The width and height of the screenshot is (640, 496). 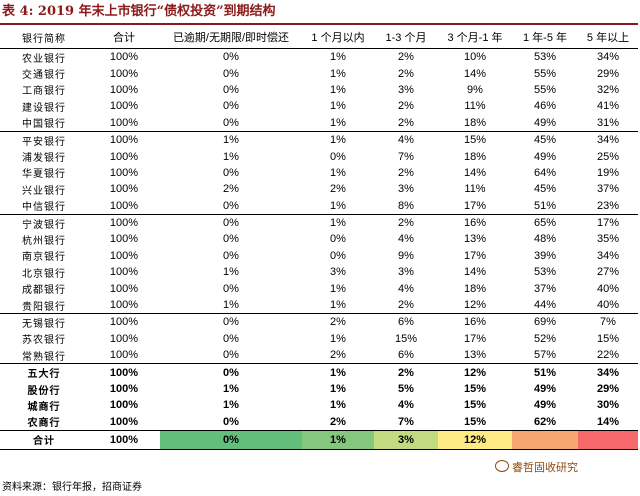 What do you see at coordinates (608, 106) in the screenshot?
I see `value-cell: 41%` at bounding box center [608, 106].